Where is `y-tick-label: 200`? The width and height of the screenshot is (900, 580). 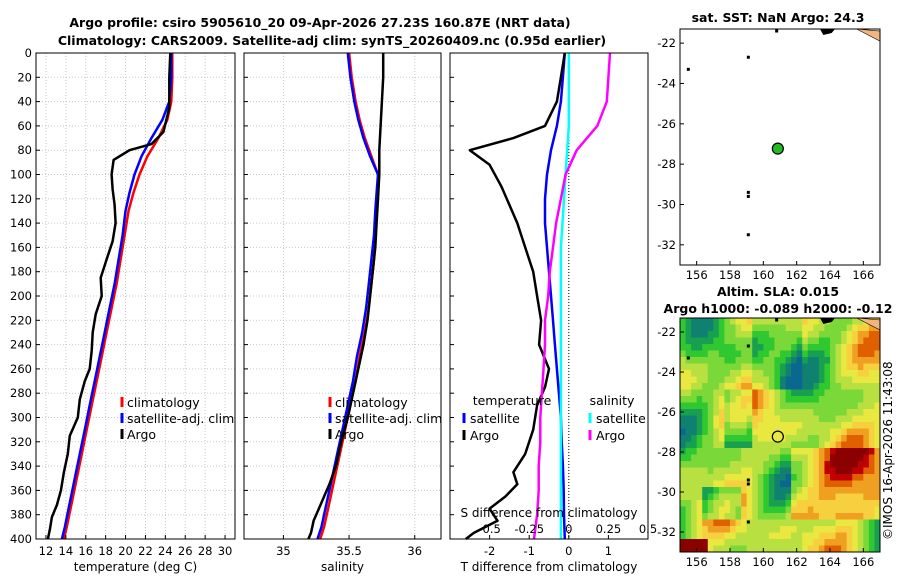
y-tick-label: 200 is located at coordinates (21, 296).